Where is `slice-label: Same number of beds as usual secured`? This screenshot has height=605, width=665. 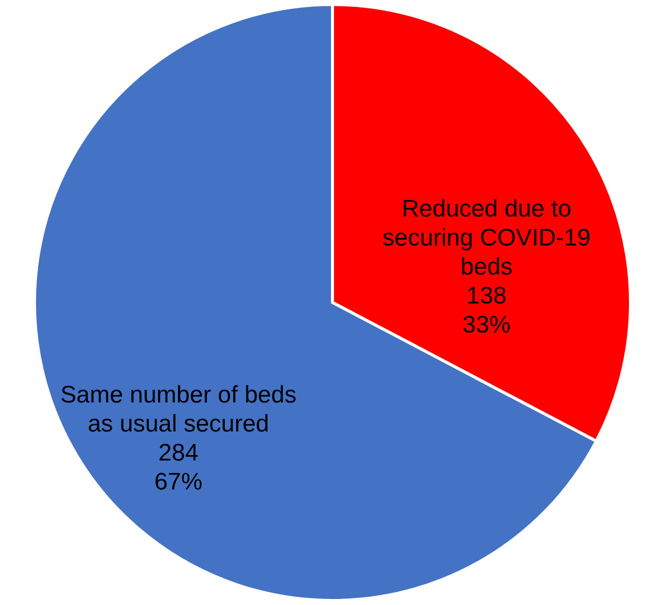 slice-label: Same number of beds as usual secured is located at coordinates (178, 410).